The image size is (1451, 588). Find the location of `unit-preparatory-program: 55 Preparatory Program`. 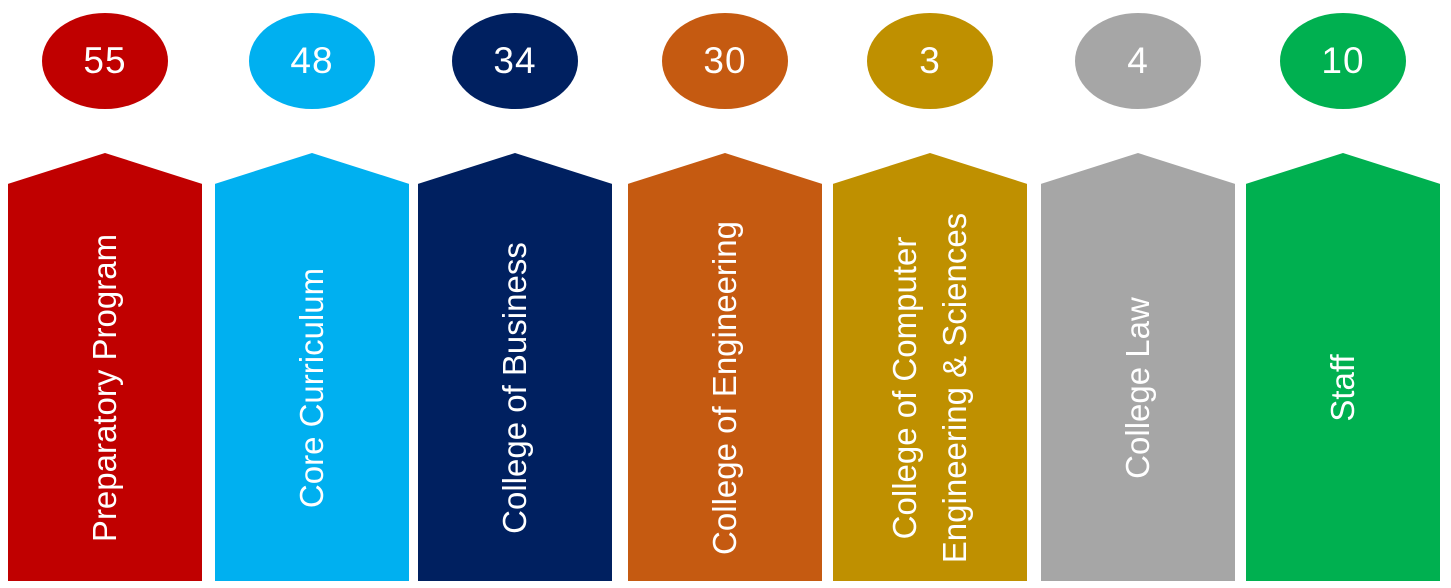

unit-preparatory-program: 55 Preparatory Program is located at coordinates (105, 290).